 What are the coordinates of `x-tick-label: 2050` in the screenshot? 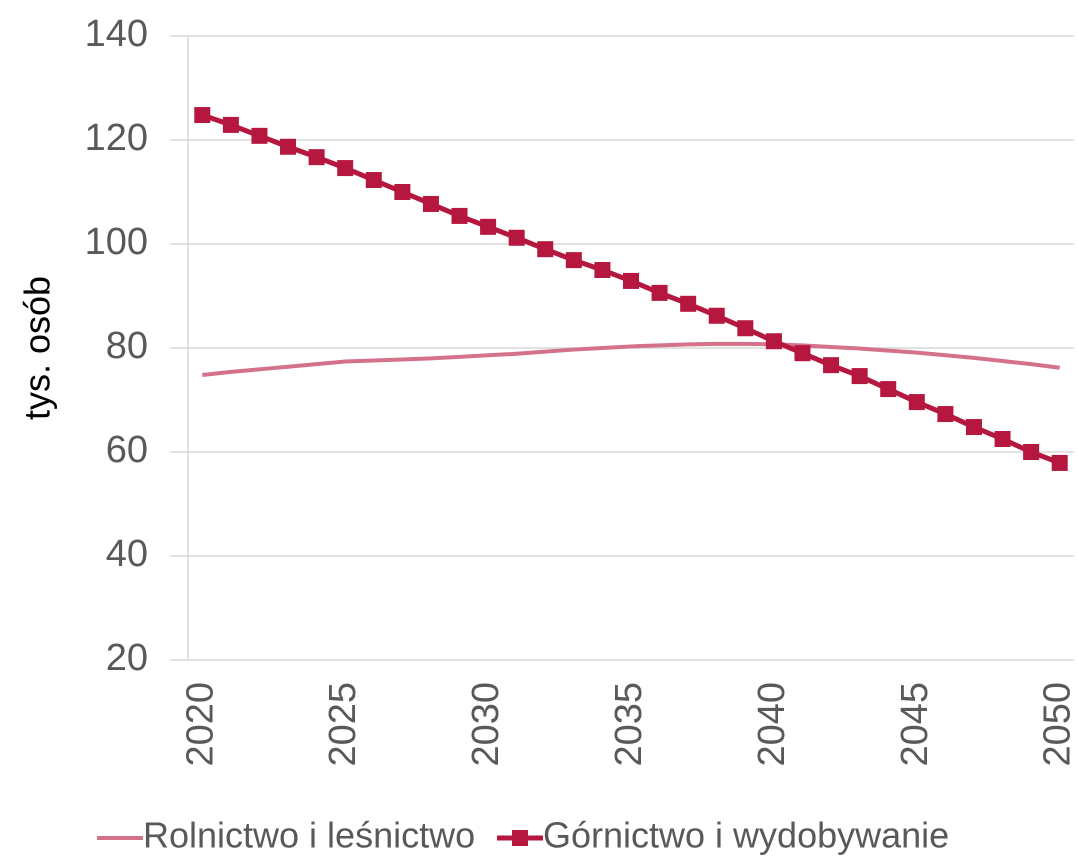 It's located at (1058, 724).